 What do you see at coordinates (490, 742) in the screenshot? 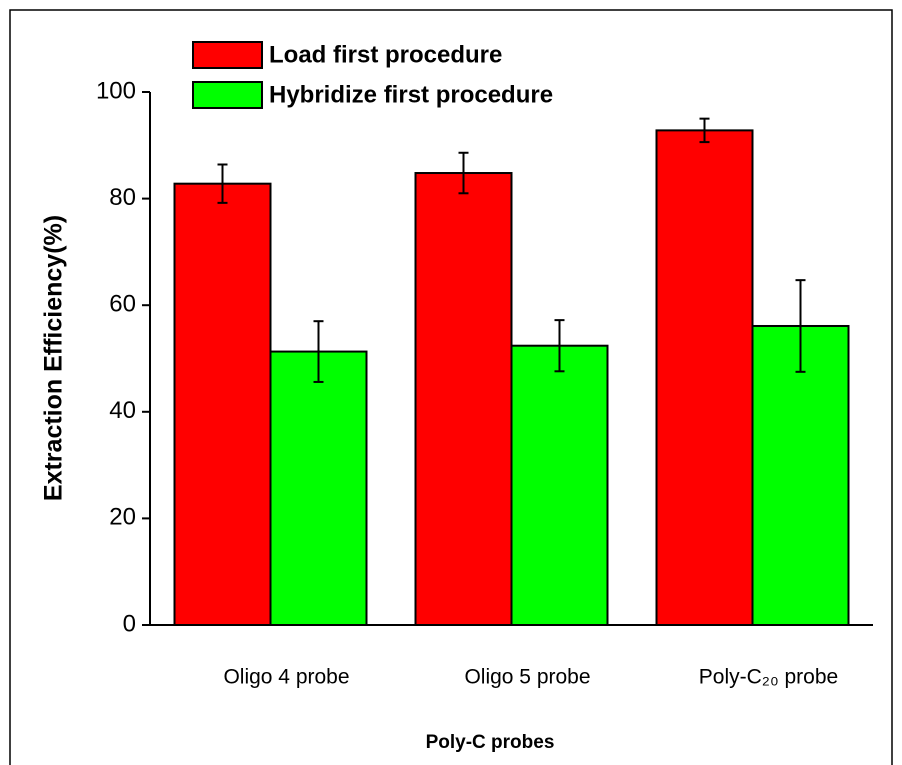
I see `x-axis-label: Poly-C probes` at bounding box center [490, 742].